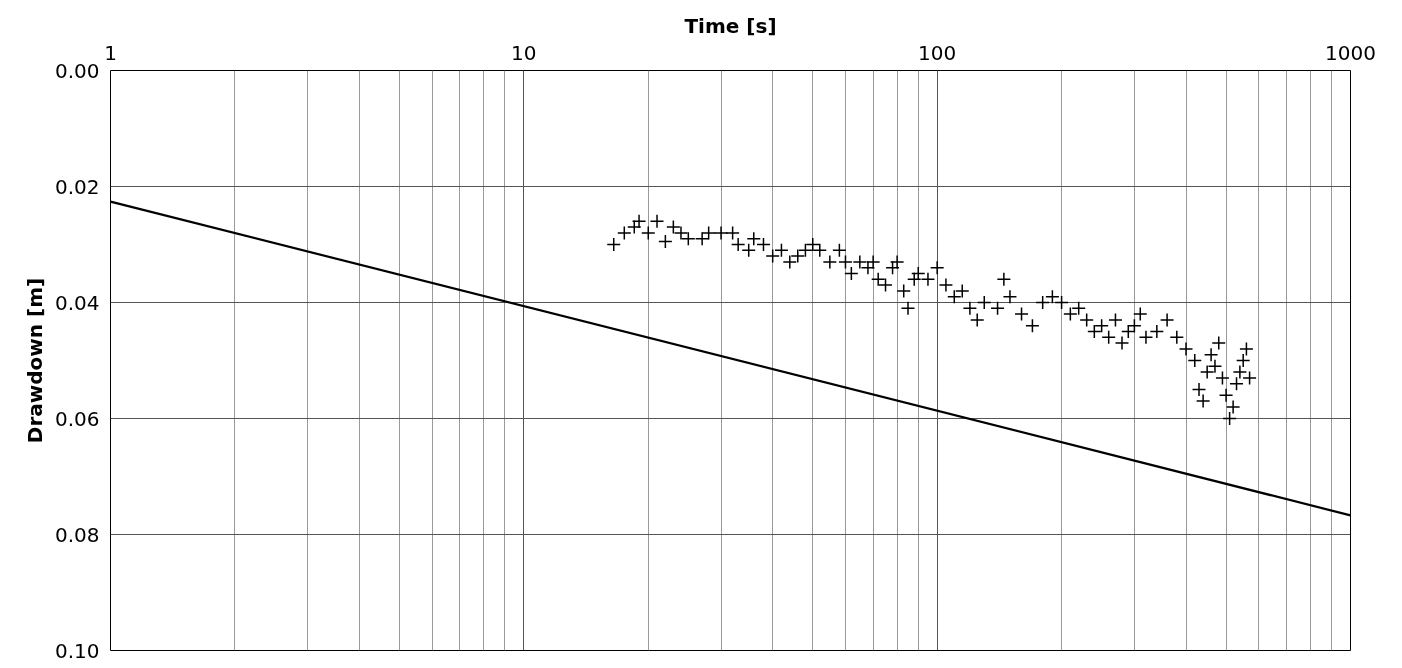 The width and height of the screenshot is (1402, 668). I want to click on x-tick-label: 1000, so click(1350, 52).